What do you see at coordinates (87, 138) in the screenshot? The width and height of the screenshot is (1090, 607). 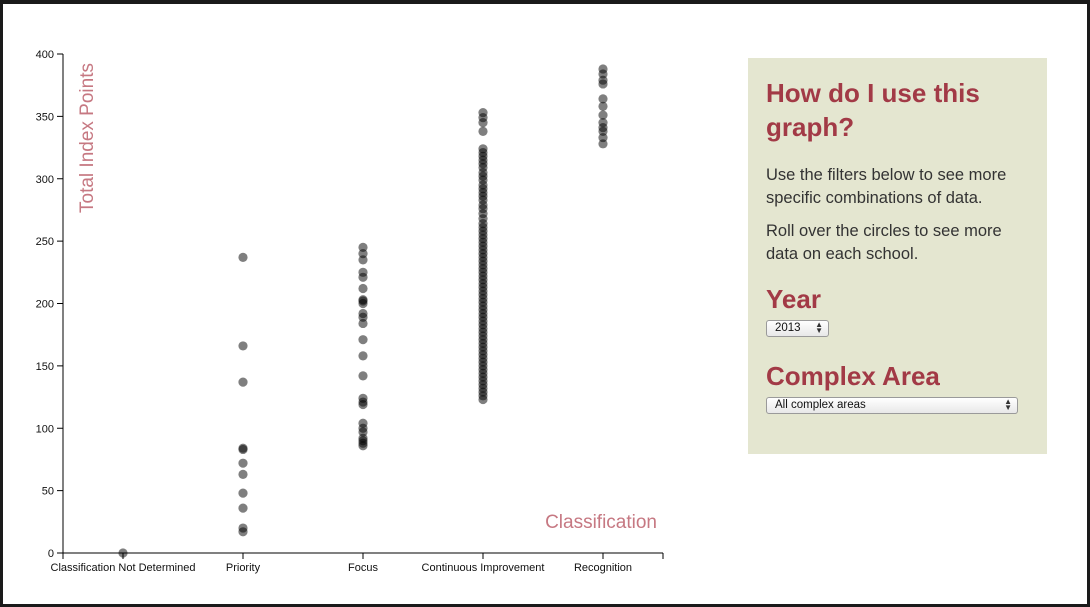 I see `y-axis-title: Total Index Points` at bounding box center [87, 138].